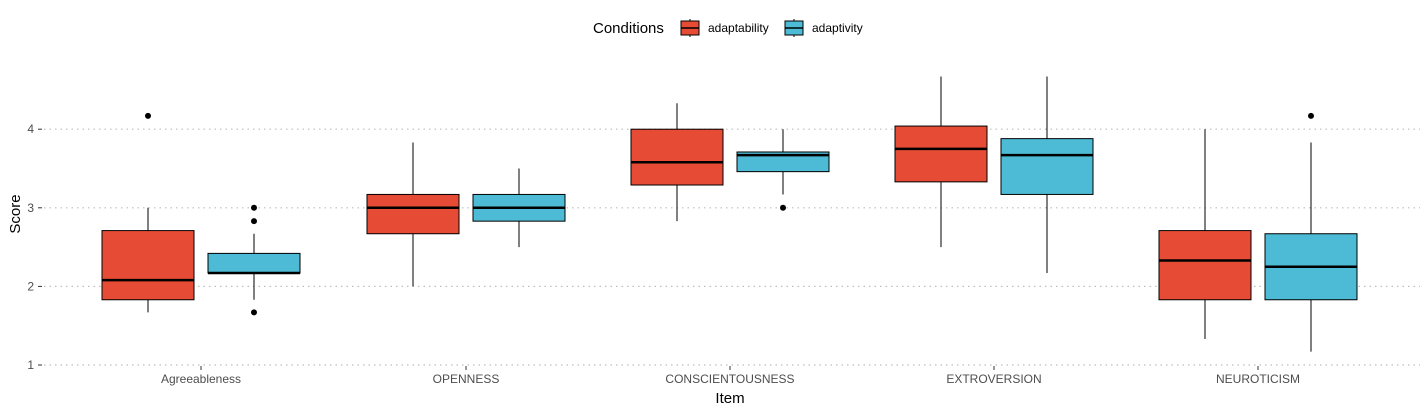 This screenshot has height=415, width=1425. Describe the element at coordinates (466, 379) in the screenshot. I see `x-tick-label-1: OPENNESS` at that location.